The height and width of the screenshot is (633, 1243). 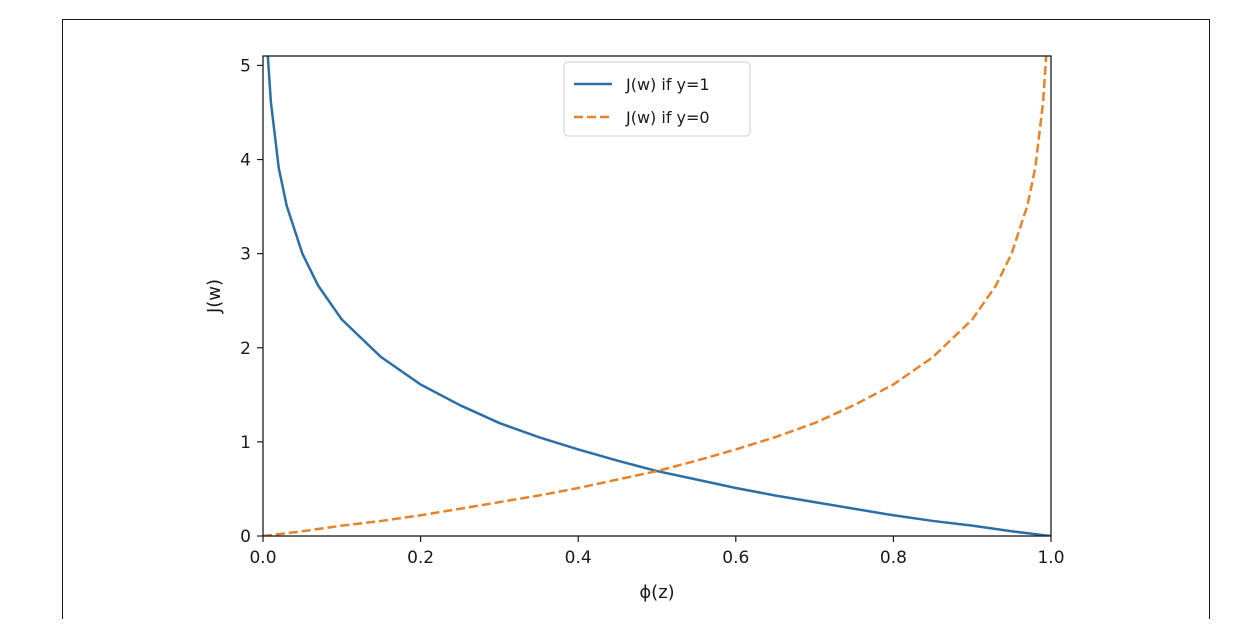 I want to click on x-tick-label: 1.0, so click(x=1050, y=558).